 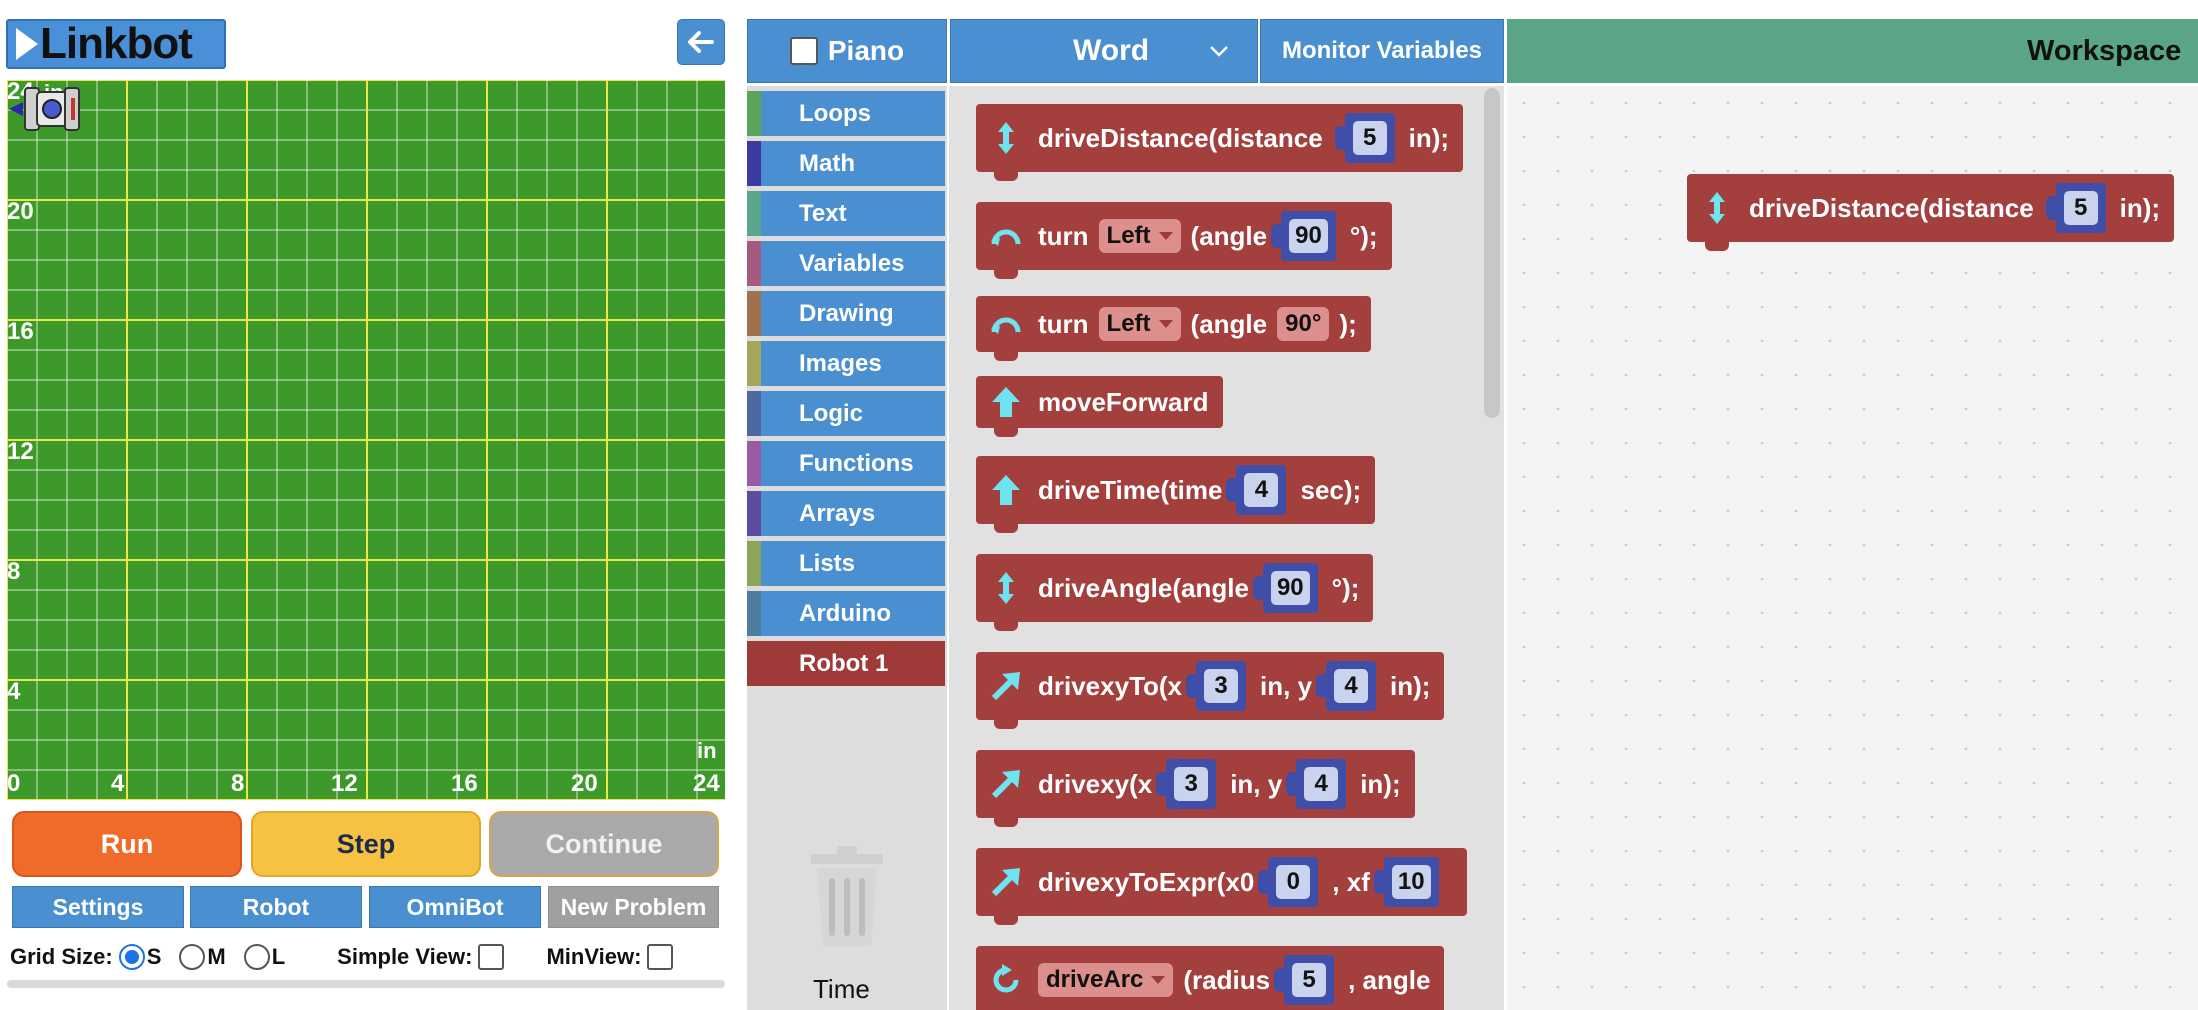 What do you see at coordinates (706, 783) in the screenshot?
I see `x-tick-label: 24` at bounding box center [706, 783].